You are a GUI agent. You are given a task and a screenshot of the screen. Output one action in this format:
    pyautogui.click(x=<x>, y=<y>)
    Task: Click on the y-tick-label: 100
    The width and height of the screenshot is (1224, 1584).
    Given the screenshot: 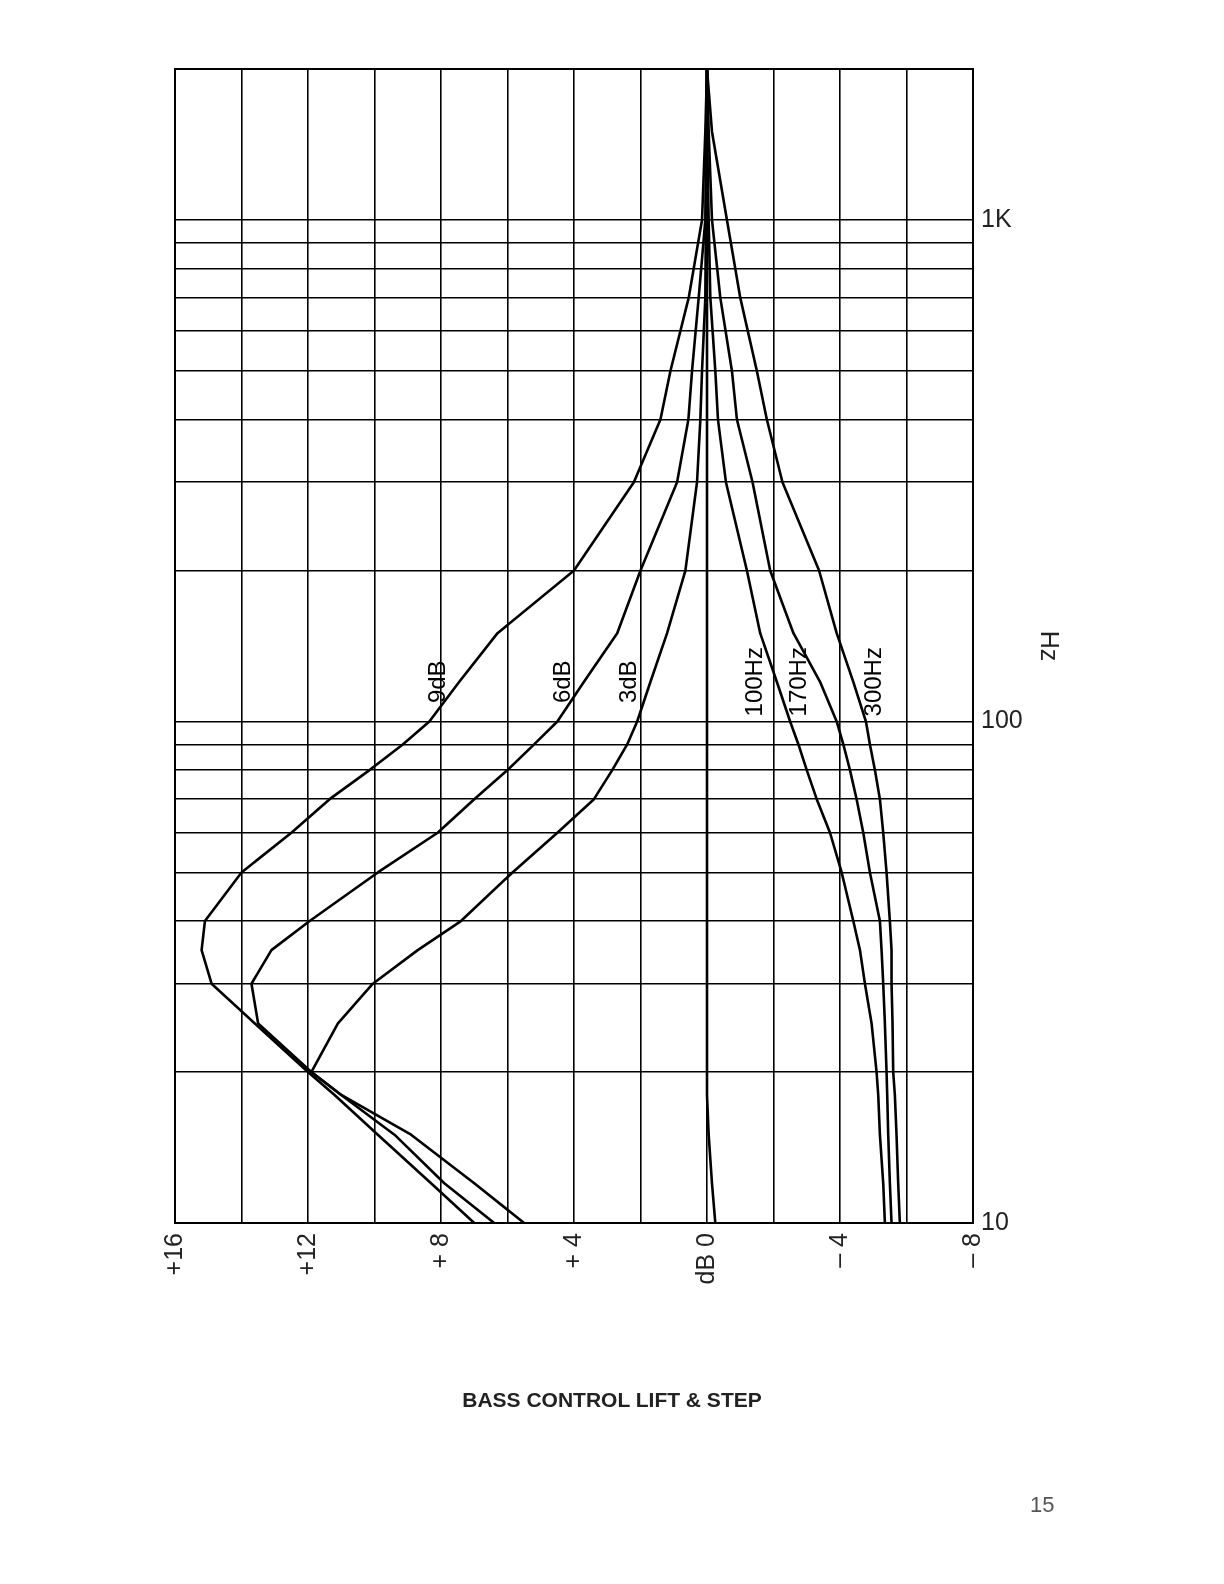 What is the action you would take?
    pyautogui.click(x=1002, y=719)
    